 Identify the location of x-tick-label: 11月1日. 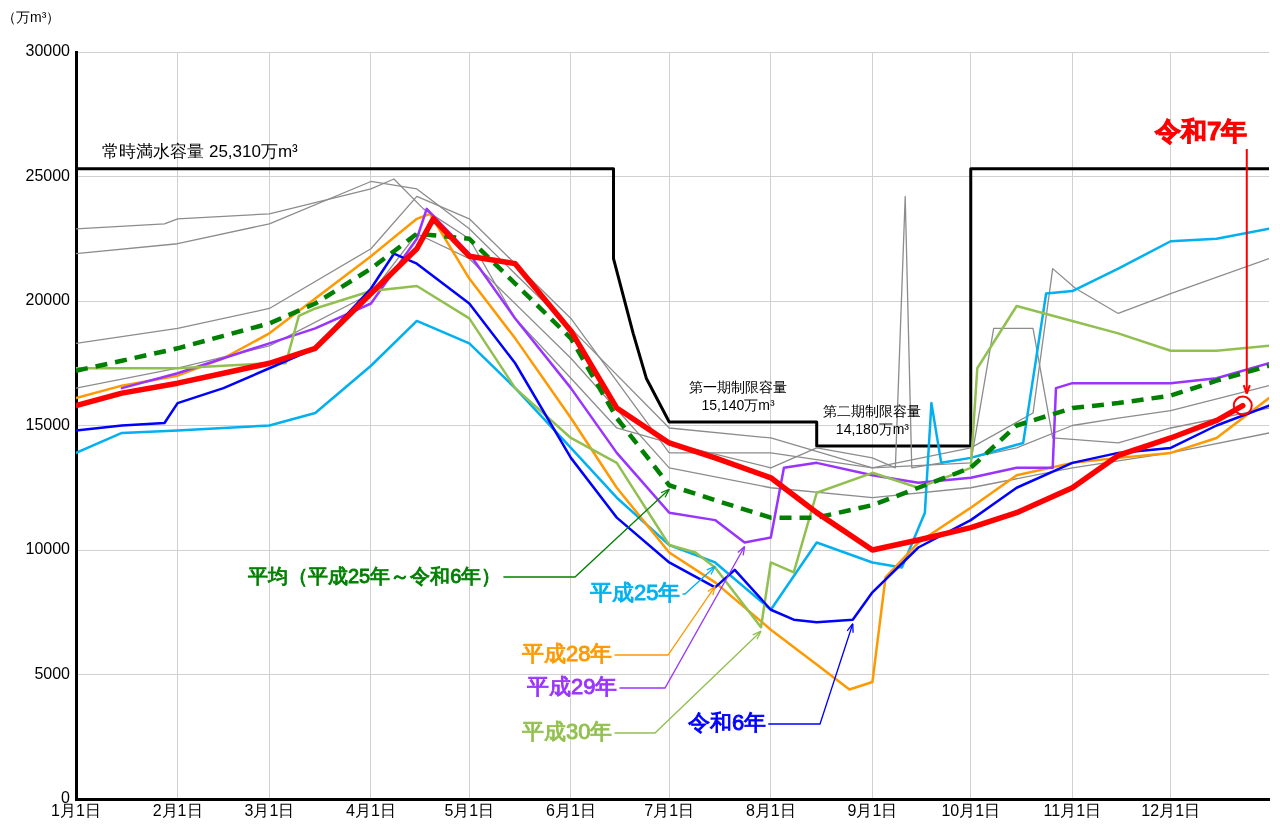
(1072, 811).